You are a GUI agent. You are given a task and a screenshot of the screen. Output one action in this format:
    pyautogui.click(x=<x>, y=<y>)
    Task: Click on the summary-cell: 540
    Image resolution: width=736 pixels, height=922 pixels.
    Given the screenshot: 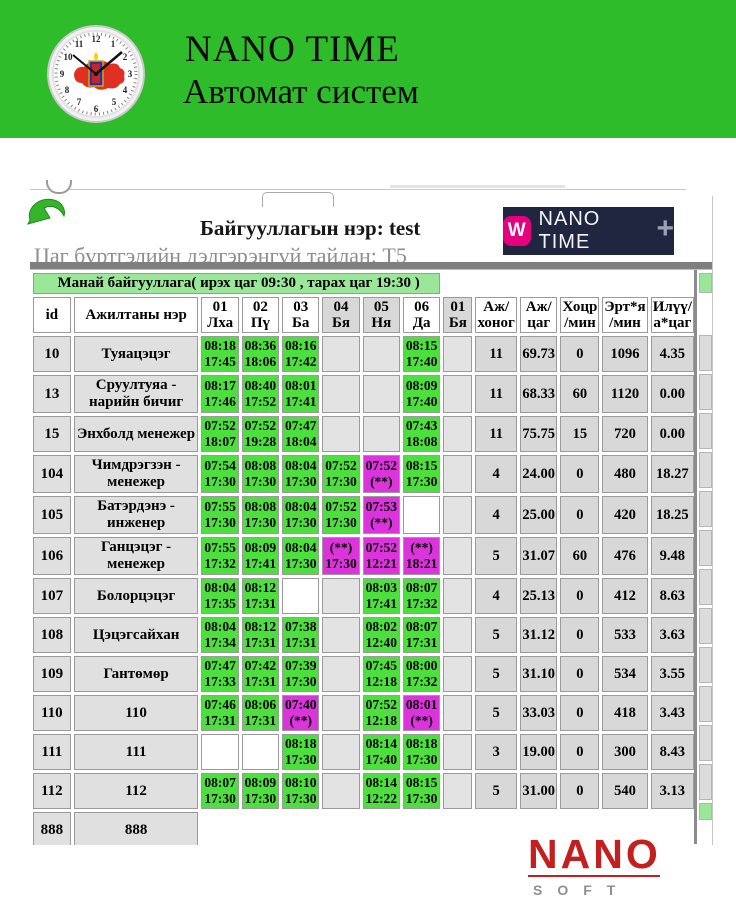 What is the action you would take?
    pyautogui.click(x=625, y=791)
    